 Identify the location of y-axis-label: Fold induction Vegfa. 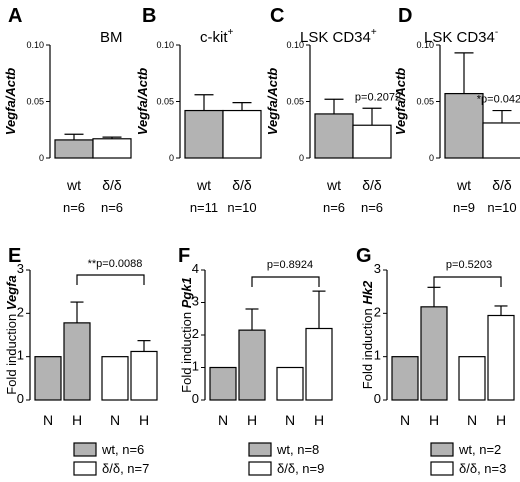
(11, 334).